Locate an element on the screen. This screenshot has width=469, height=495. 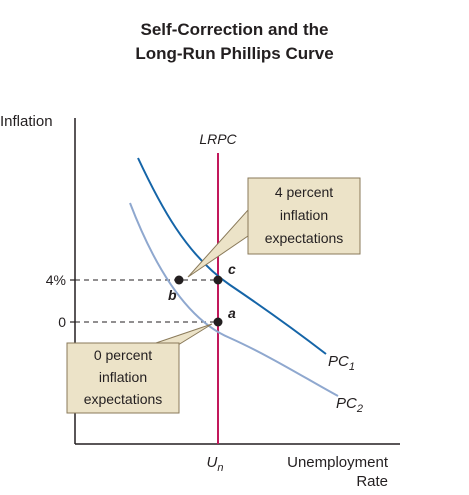
callout-0-line-1: 0 percent is located at coordinates (123, 355).